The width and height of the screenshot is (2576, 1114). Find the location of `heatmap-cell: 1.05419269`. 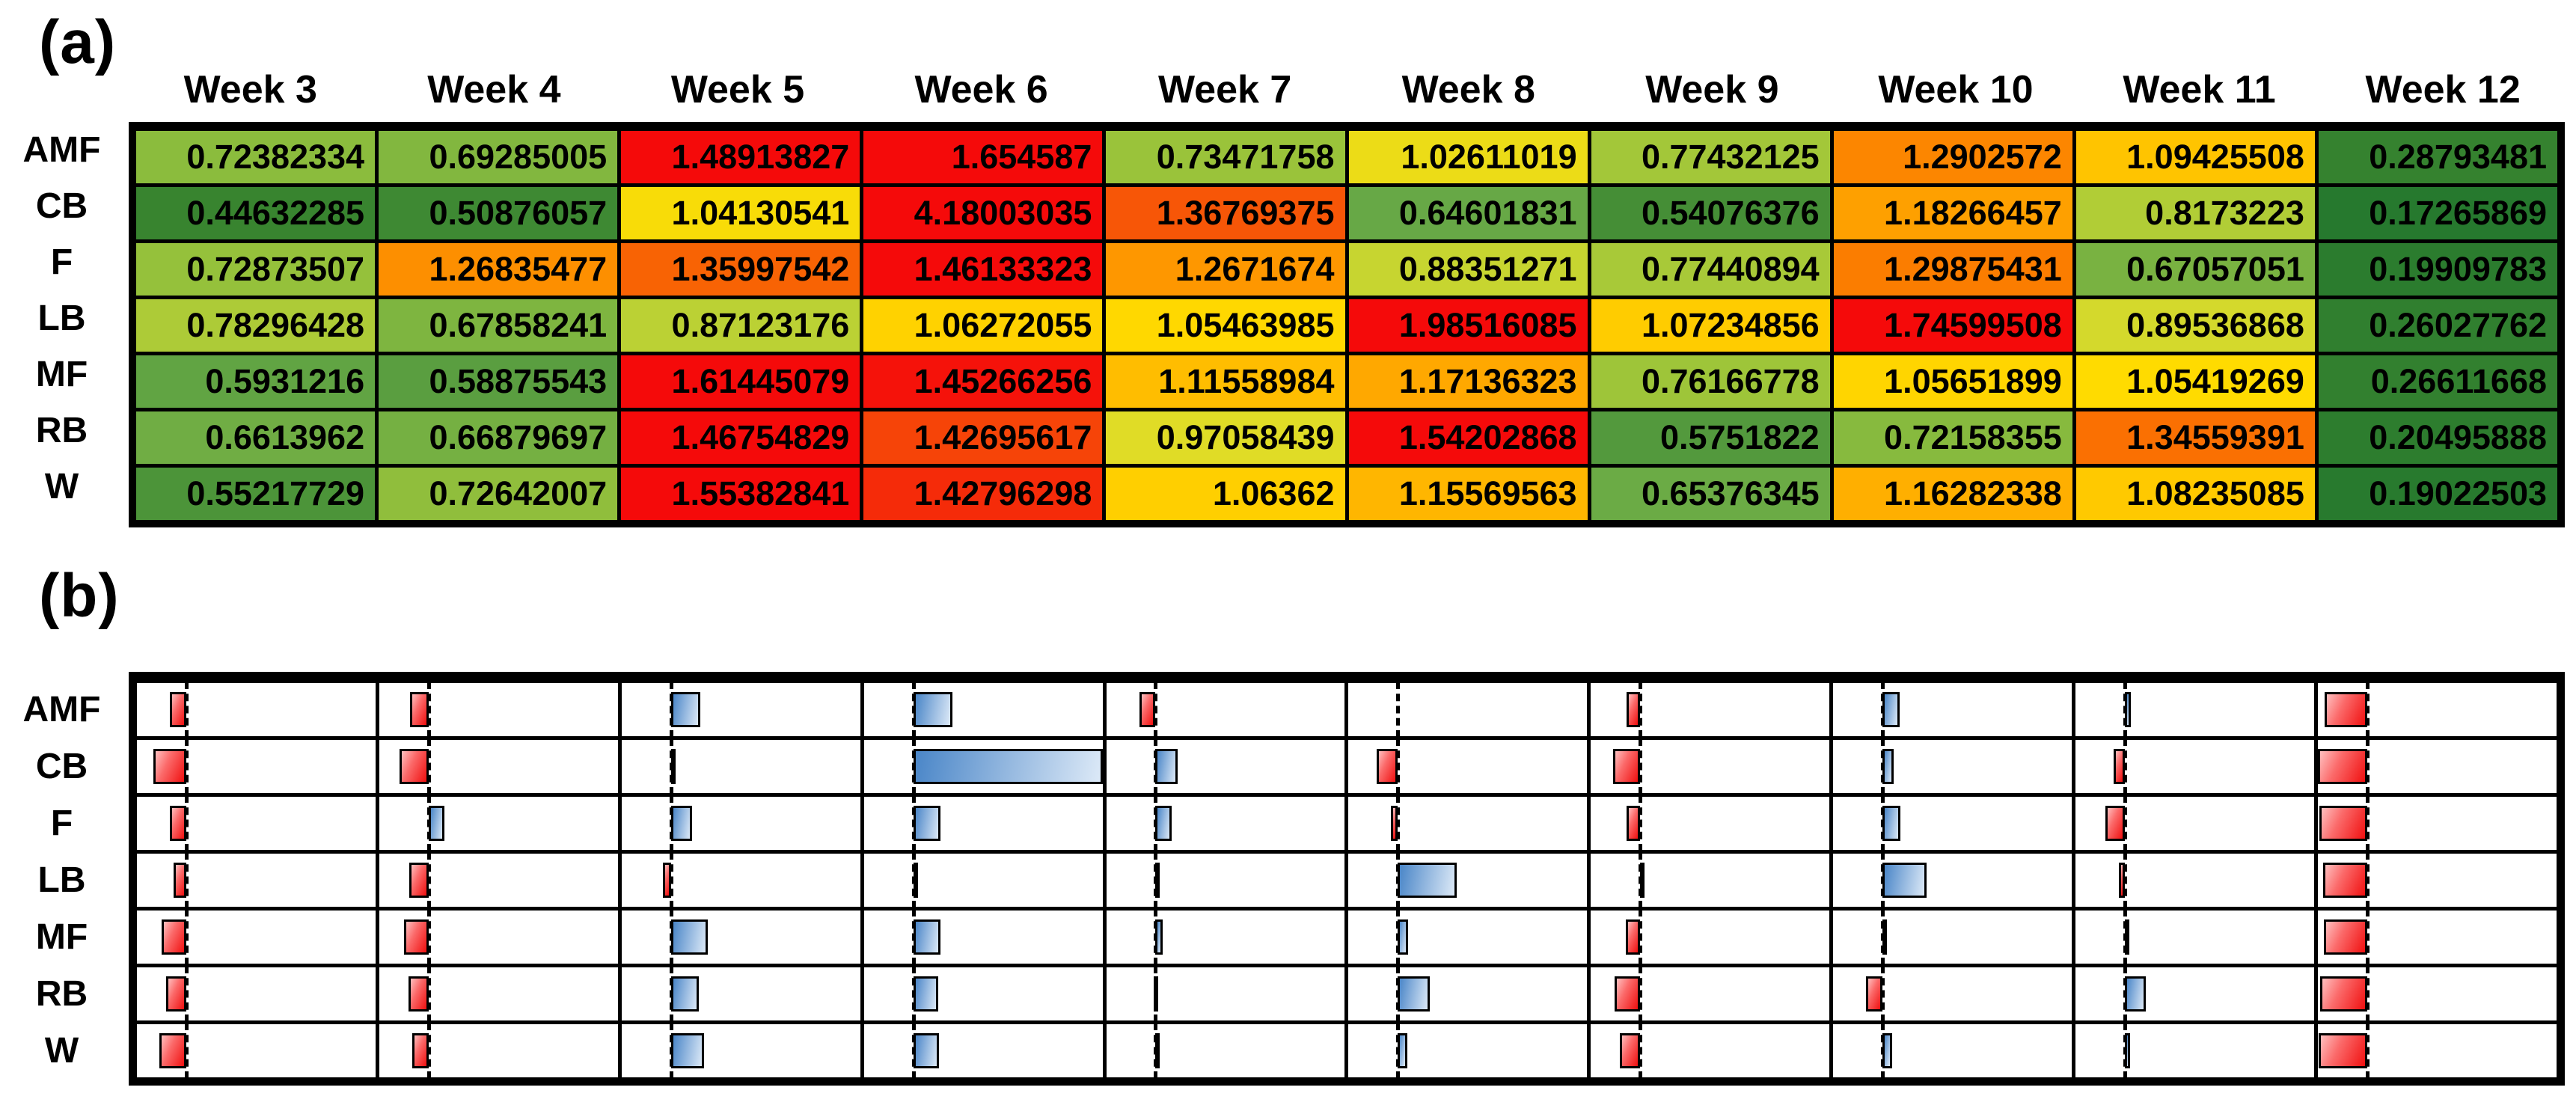

heatmap-cell: 1.05419269 is located at coordinates (2195, 381).